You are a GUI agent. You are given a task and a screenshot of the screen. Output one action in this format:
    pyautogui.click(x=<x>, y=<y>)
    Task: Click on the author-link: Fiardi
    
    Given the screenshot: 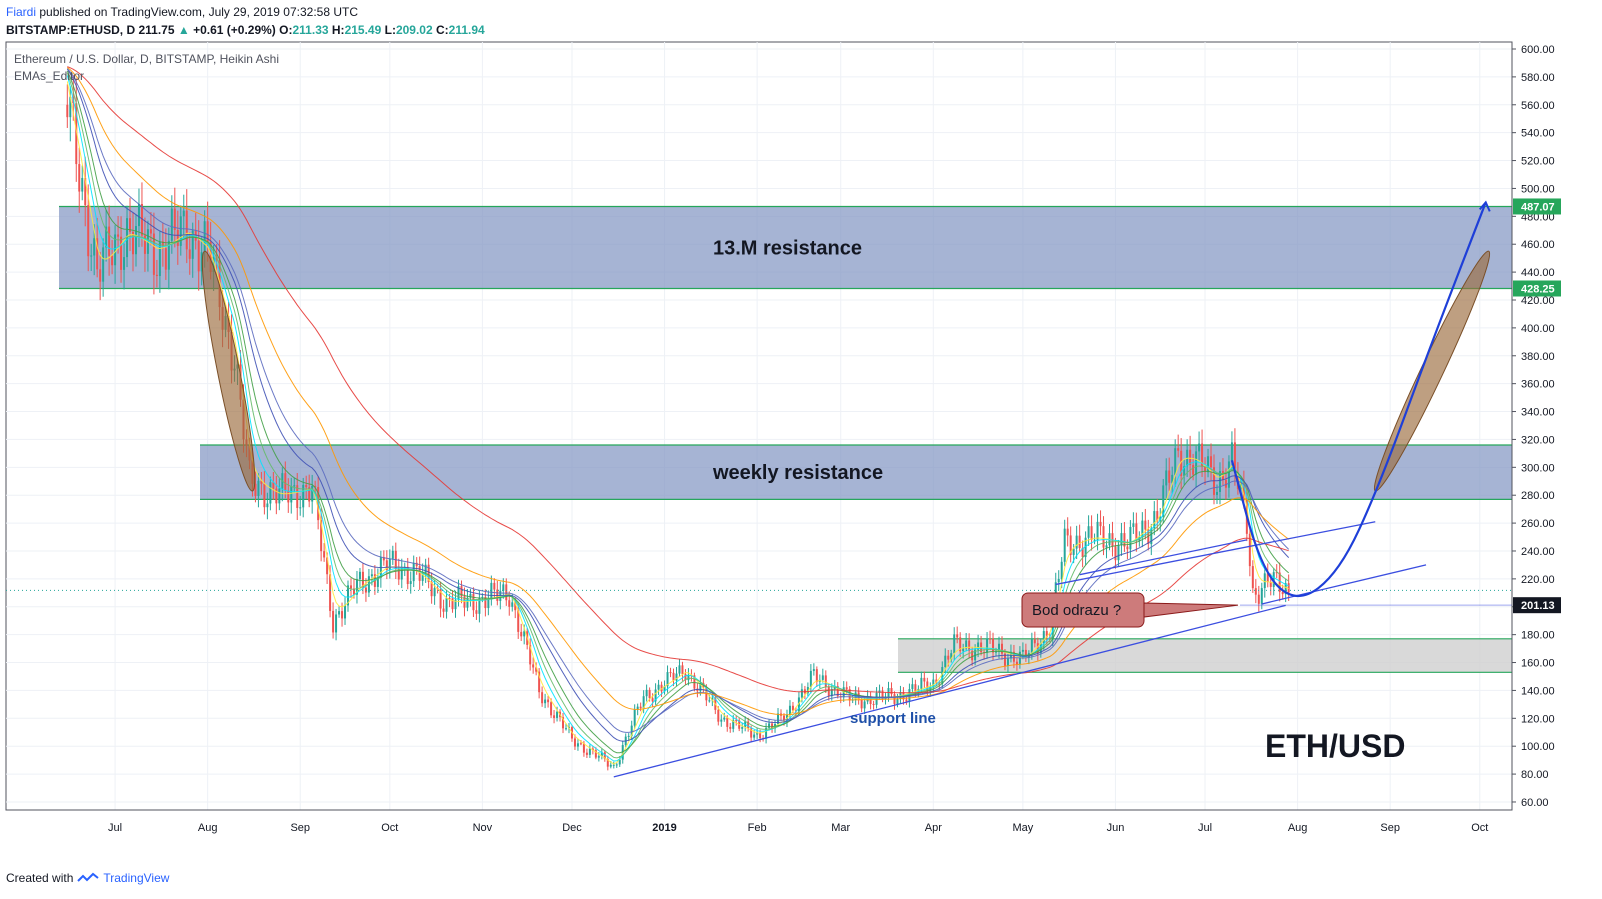 What is the action you would take?
    pyautogui.click(x=21, y=12)
    